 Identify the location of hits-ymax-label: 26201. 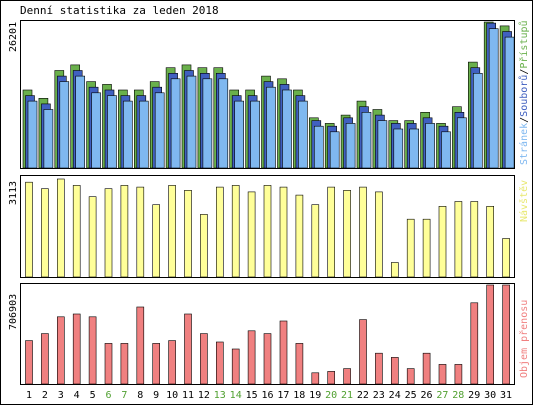
(13, 37).